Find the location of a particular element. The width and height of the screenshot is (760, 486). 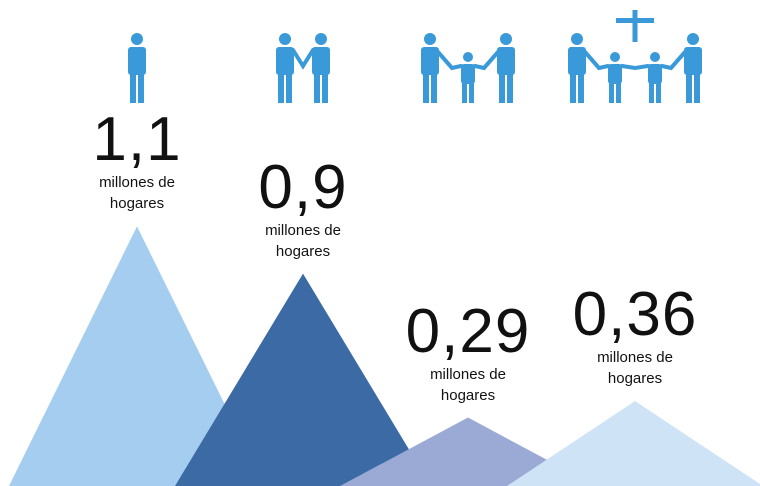

value-label: 0,9 is located at coordinates (303, 187).